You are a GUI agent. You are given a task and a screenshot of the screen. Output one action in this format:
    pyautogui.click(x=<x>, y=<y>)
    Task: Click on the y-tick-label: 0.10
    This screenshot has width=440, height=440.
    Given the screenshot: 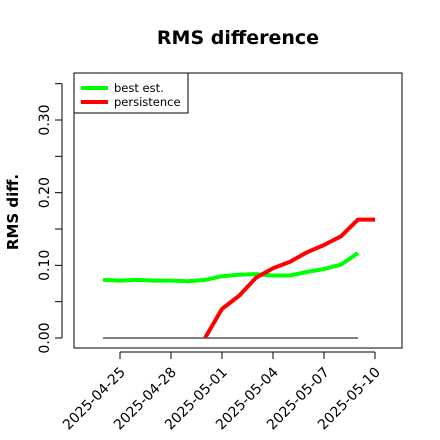 What is the action you would take?
    pyautogui.click(x=45, y=265)
    